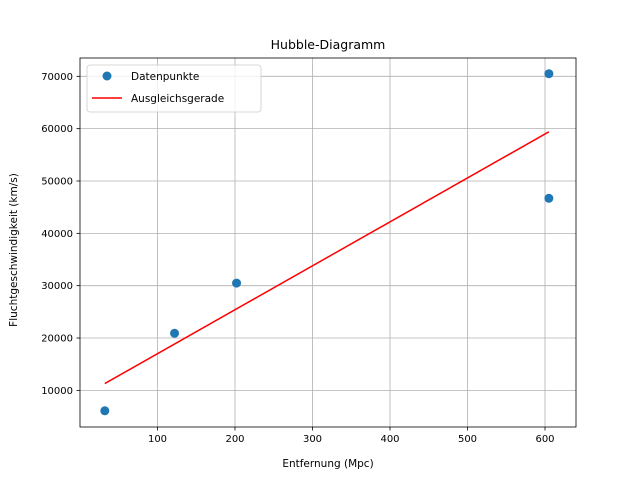 Image resolution: width=640 pixels, height=480 pixels. What do you see at coordinates (57, 391) in the screenshot?
I see `y-tick-label: 10000` at bounding box center [57, 391].